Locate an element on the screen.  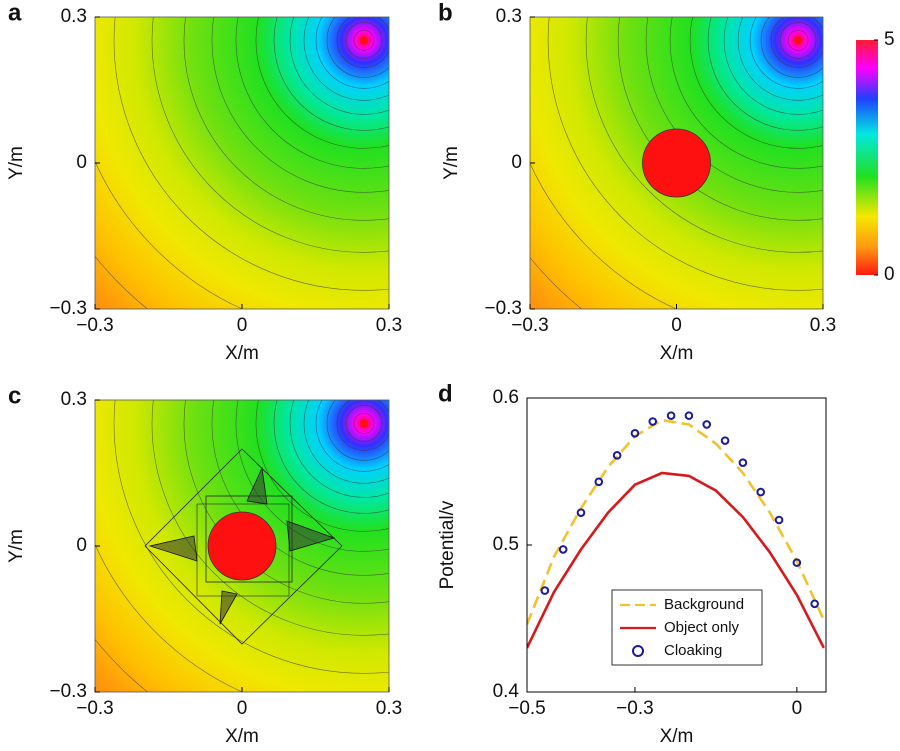
legend-label: Object only is located at coordinates (702, 627).